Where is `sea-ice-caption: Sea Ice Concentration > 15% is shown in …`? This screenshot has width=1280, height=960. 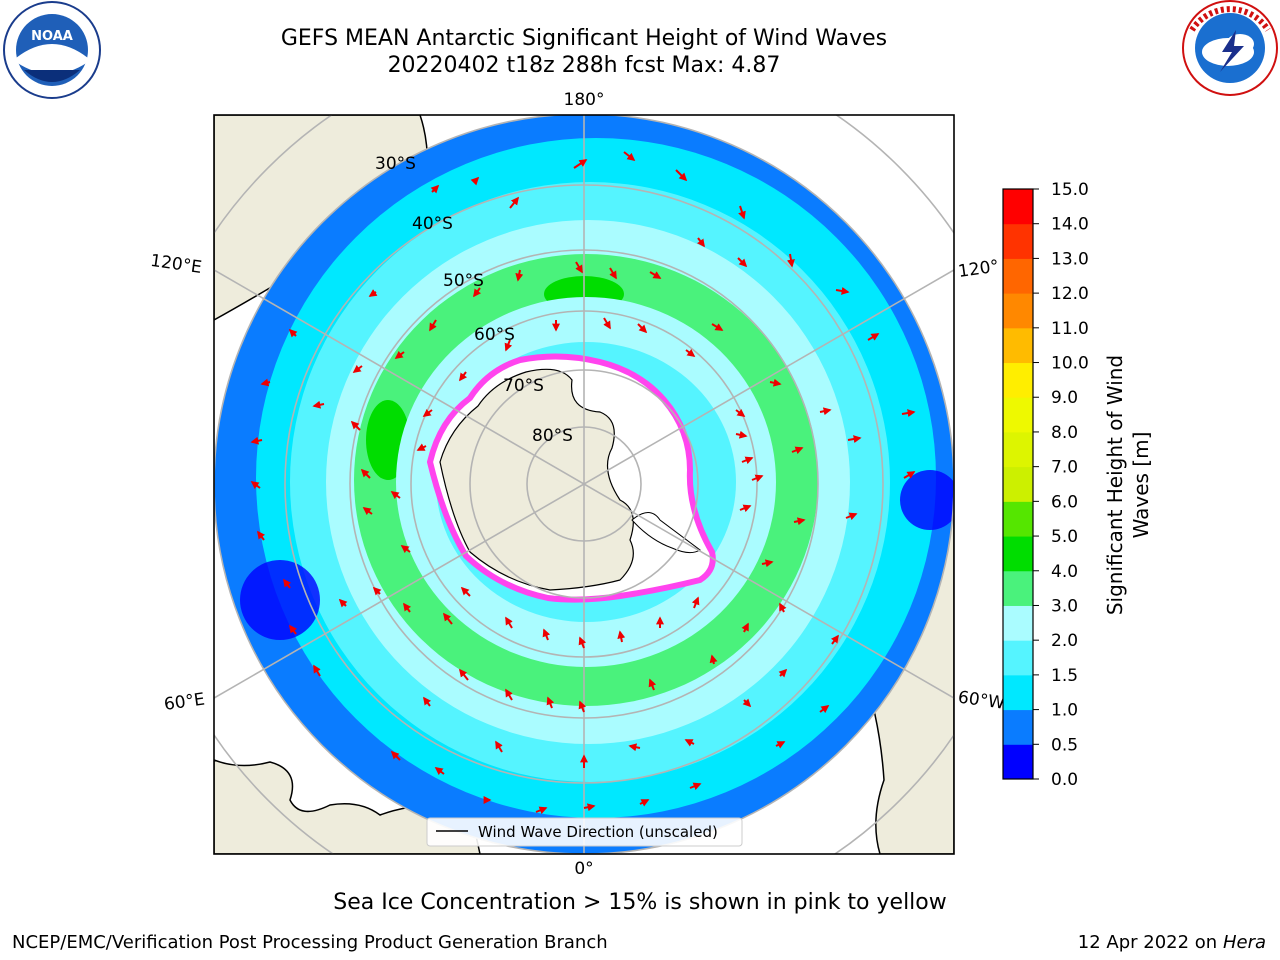
sea-ice-caption: Sea Ice Concentration > 15% is shown in … is located at coordinates (640, 902).